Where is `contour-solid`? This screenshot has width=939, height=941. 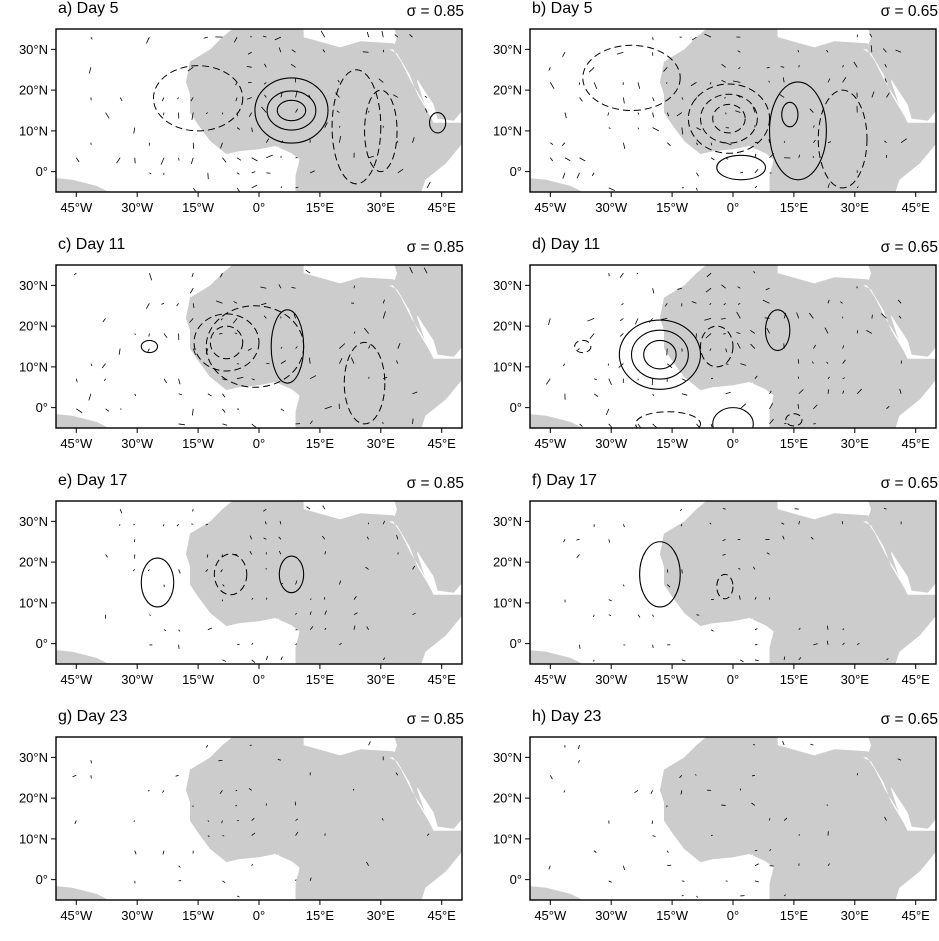
contour-solid is located at coordinates (157, 582).